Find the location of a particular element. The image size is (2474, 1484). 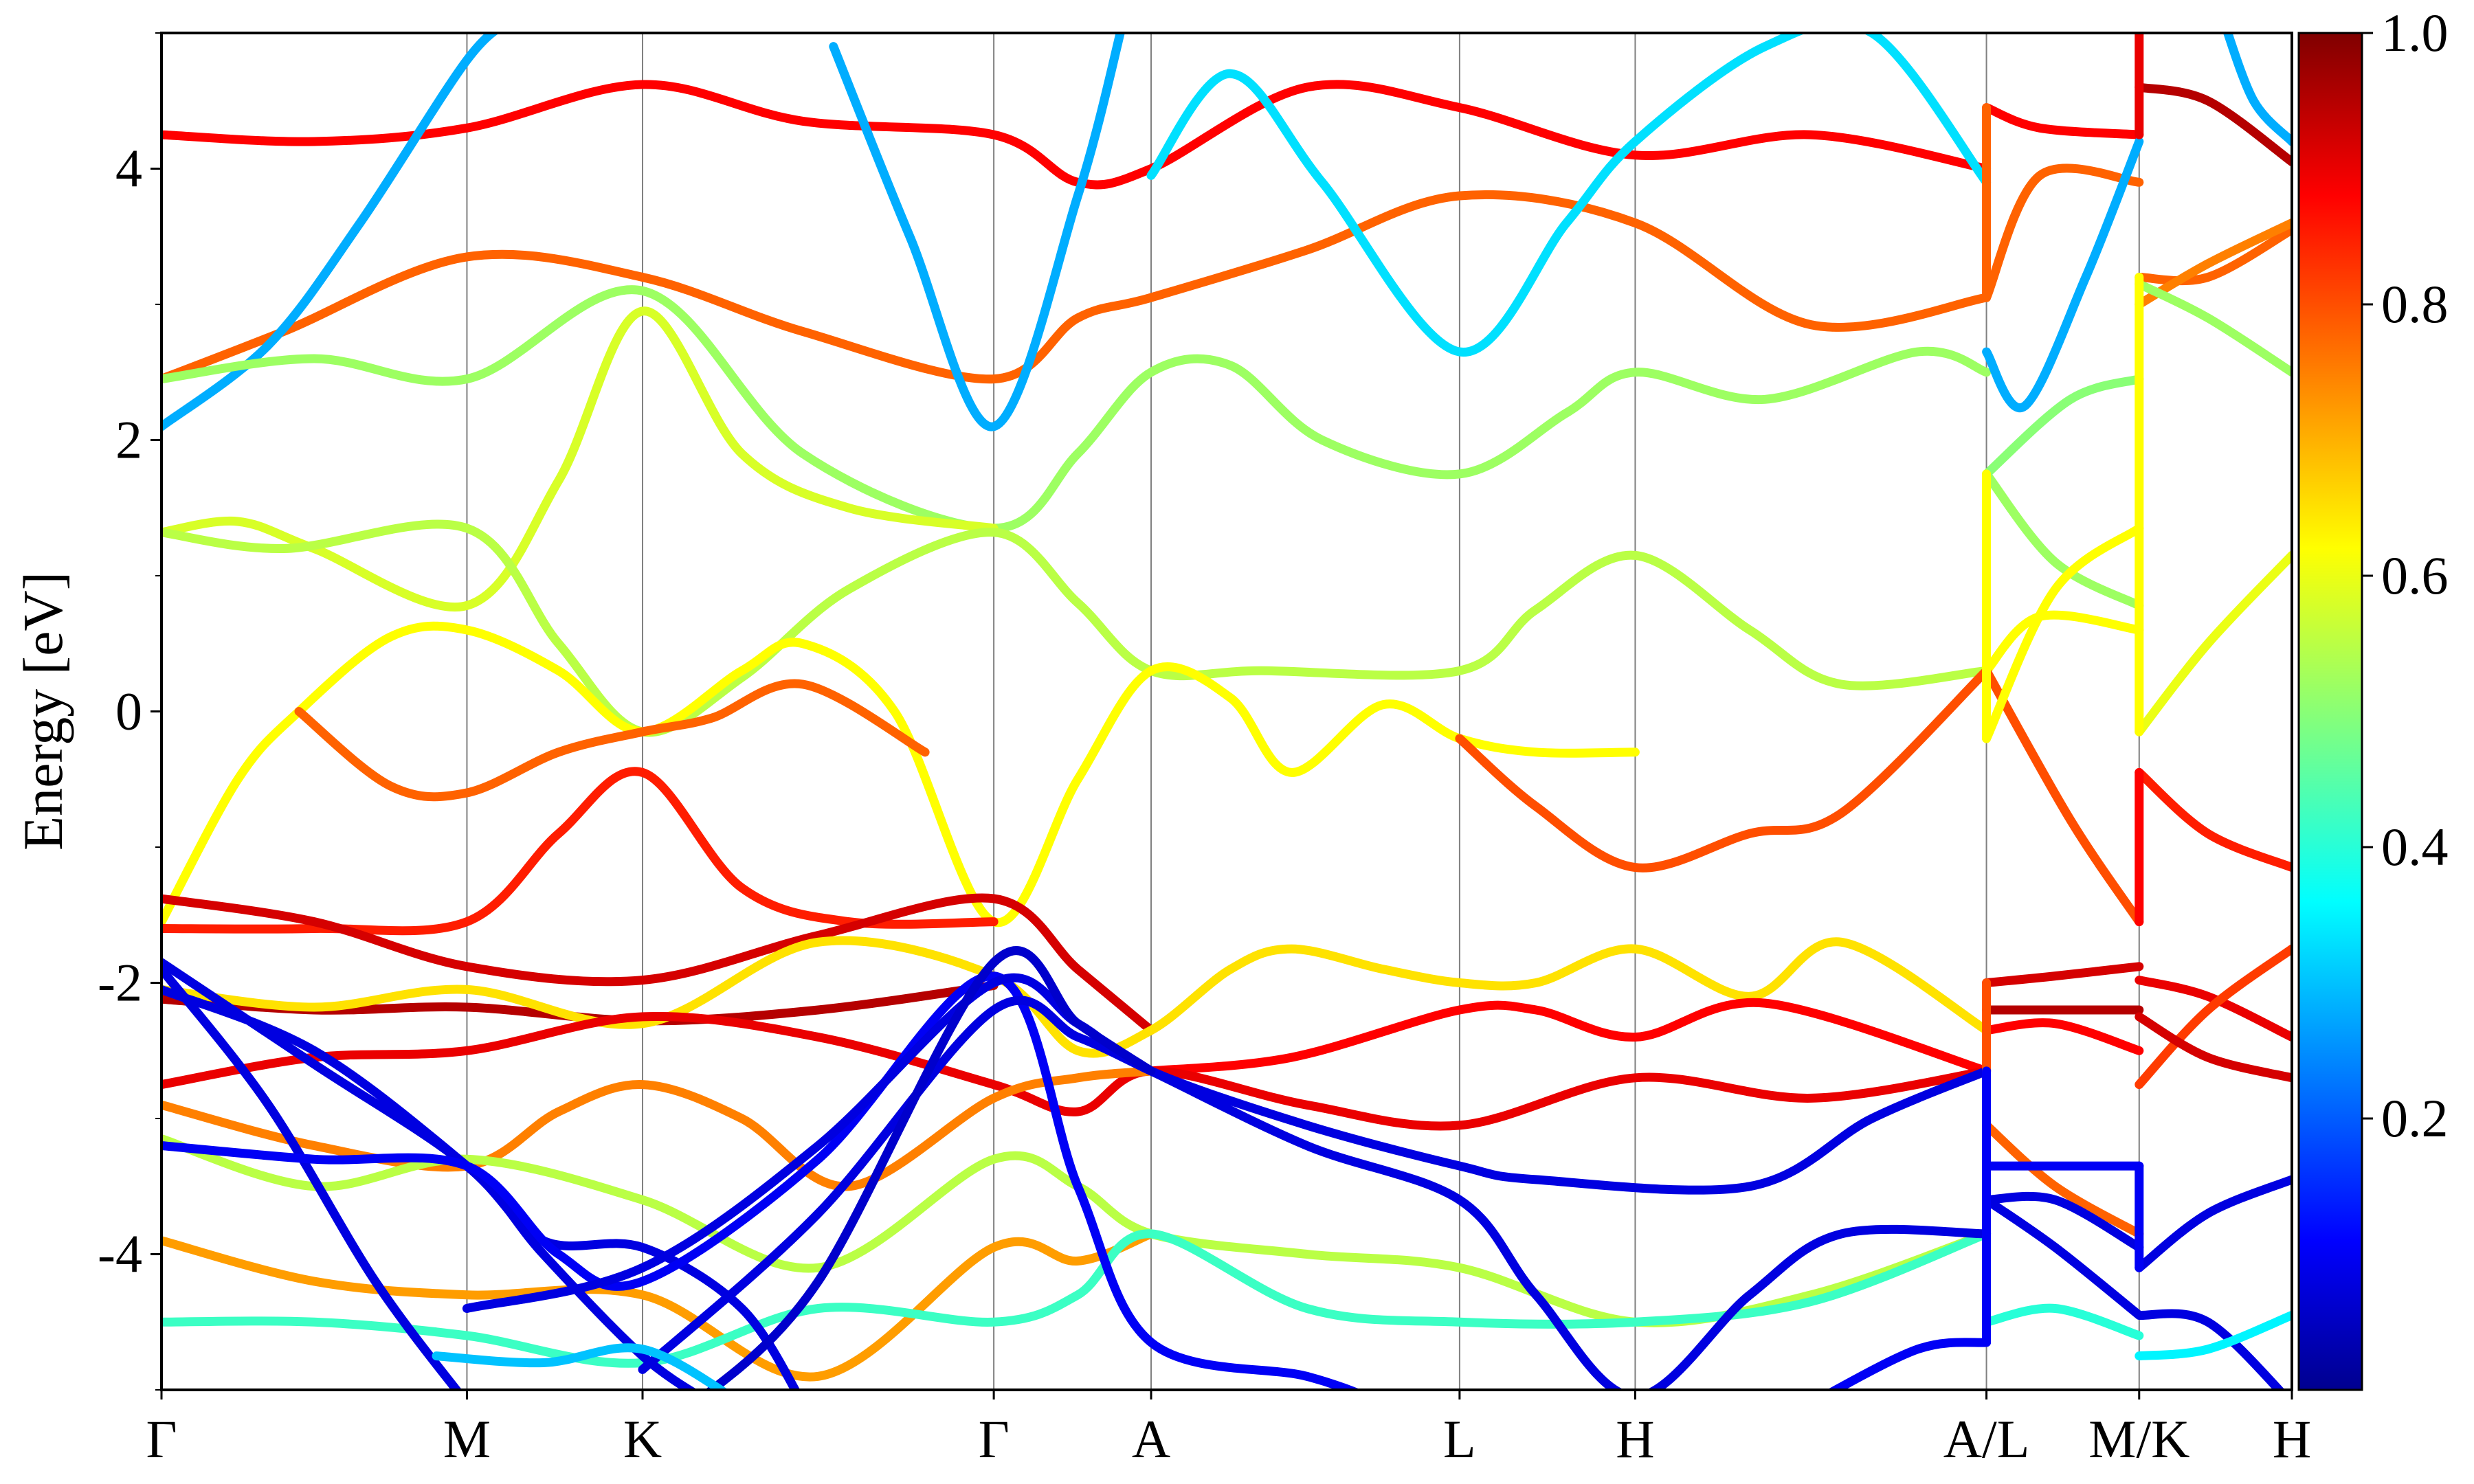

y-tick-label: -4 is located at coordinates (120, 1254).